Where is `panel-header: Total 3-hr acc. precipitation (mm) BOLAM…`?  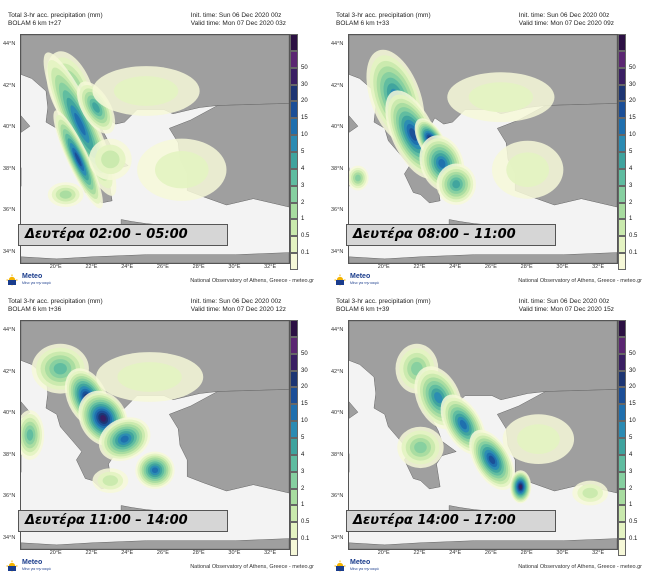
panel-header: Total 3-hr acc. precipitation (mm) BOLAM… is located at coordinates (161, 309).